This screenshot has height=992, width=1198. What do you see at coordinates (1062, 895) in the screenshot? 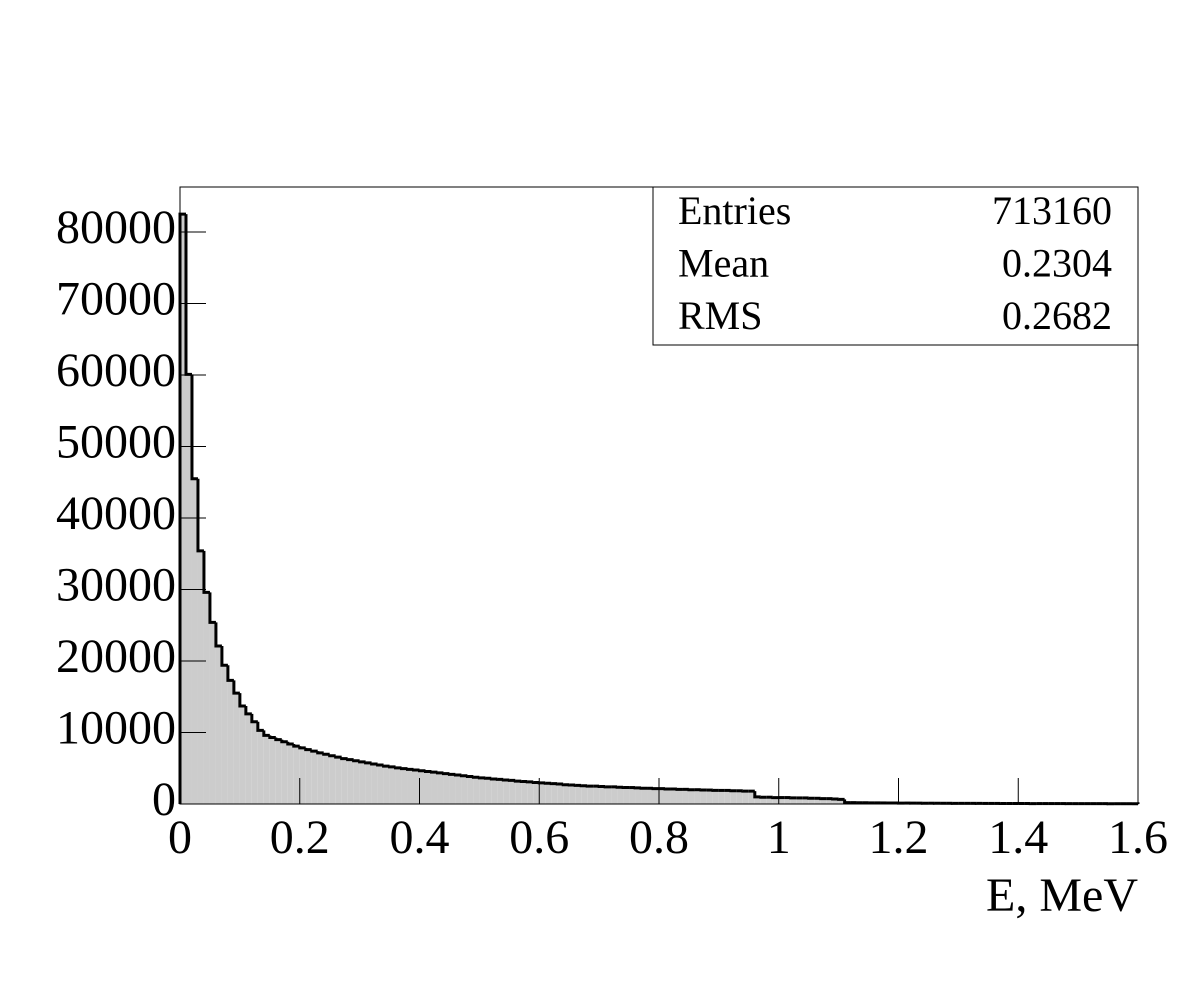
I see `x-axis-label: E, MeV` at bounding box center [1062, 895].